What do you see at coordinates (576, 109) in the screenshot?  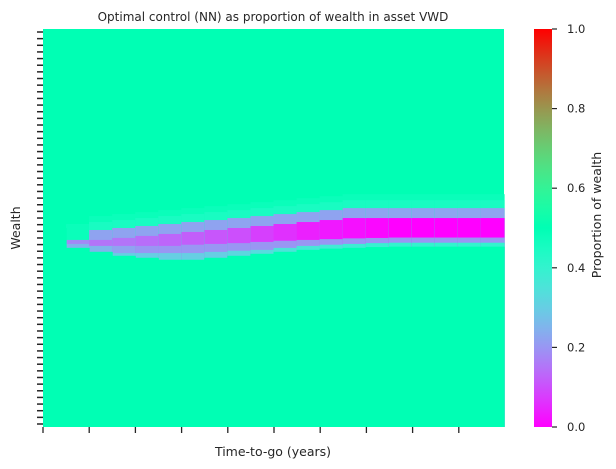 I see `colorbar-tick-label: 0.8` at bounding box center [576, 109].